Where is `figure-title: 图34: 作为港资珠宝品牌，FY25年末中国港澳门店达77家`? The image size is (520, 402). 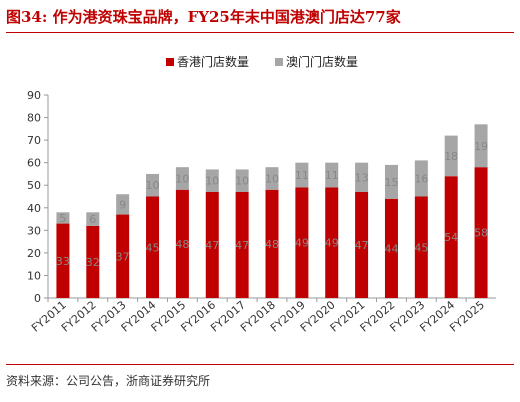 figure-title: 图34: 作为港资珠宝品牌，FY25年末中国港澳门店达77家 is located at coordinates (203, 17).